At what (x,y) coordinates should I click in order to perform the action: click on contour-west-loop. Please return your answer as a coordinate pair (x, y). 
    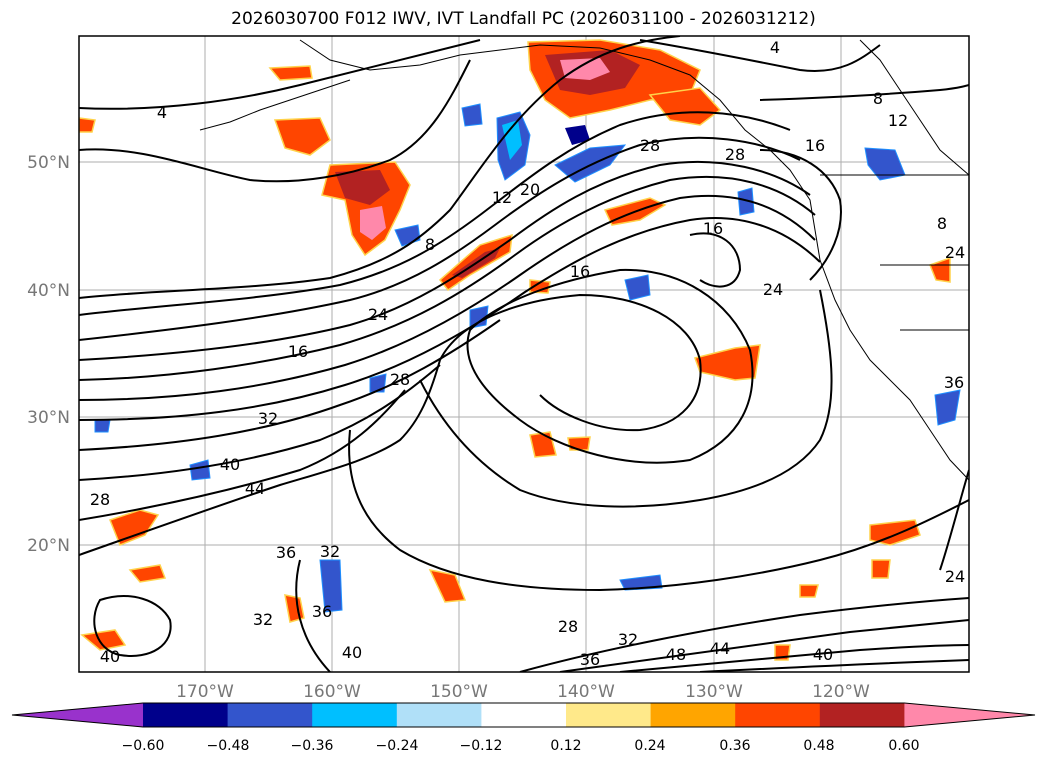
    Looking at the image, I should click on (260, 457).